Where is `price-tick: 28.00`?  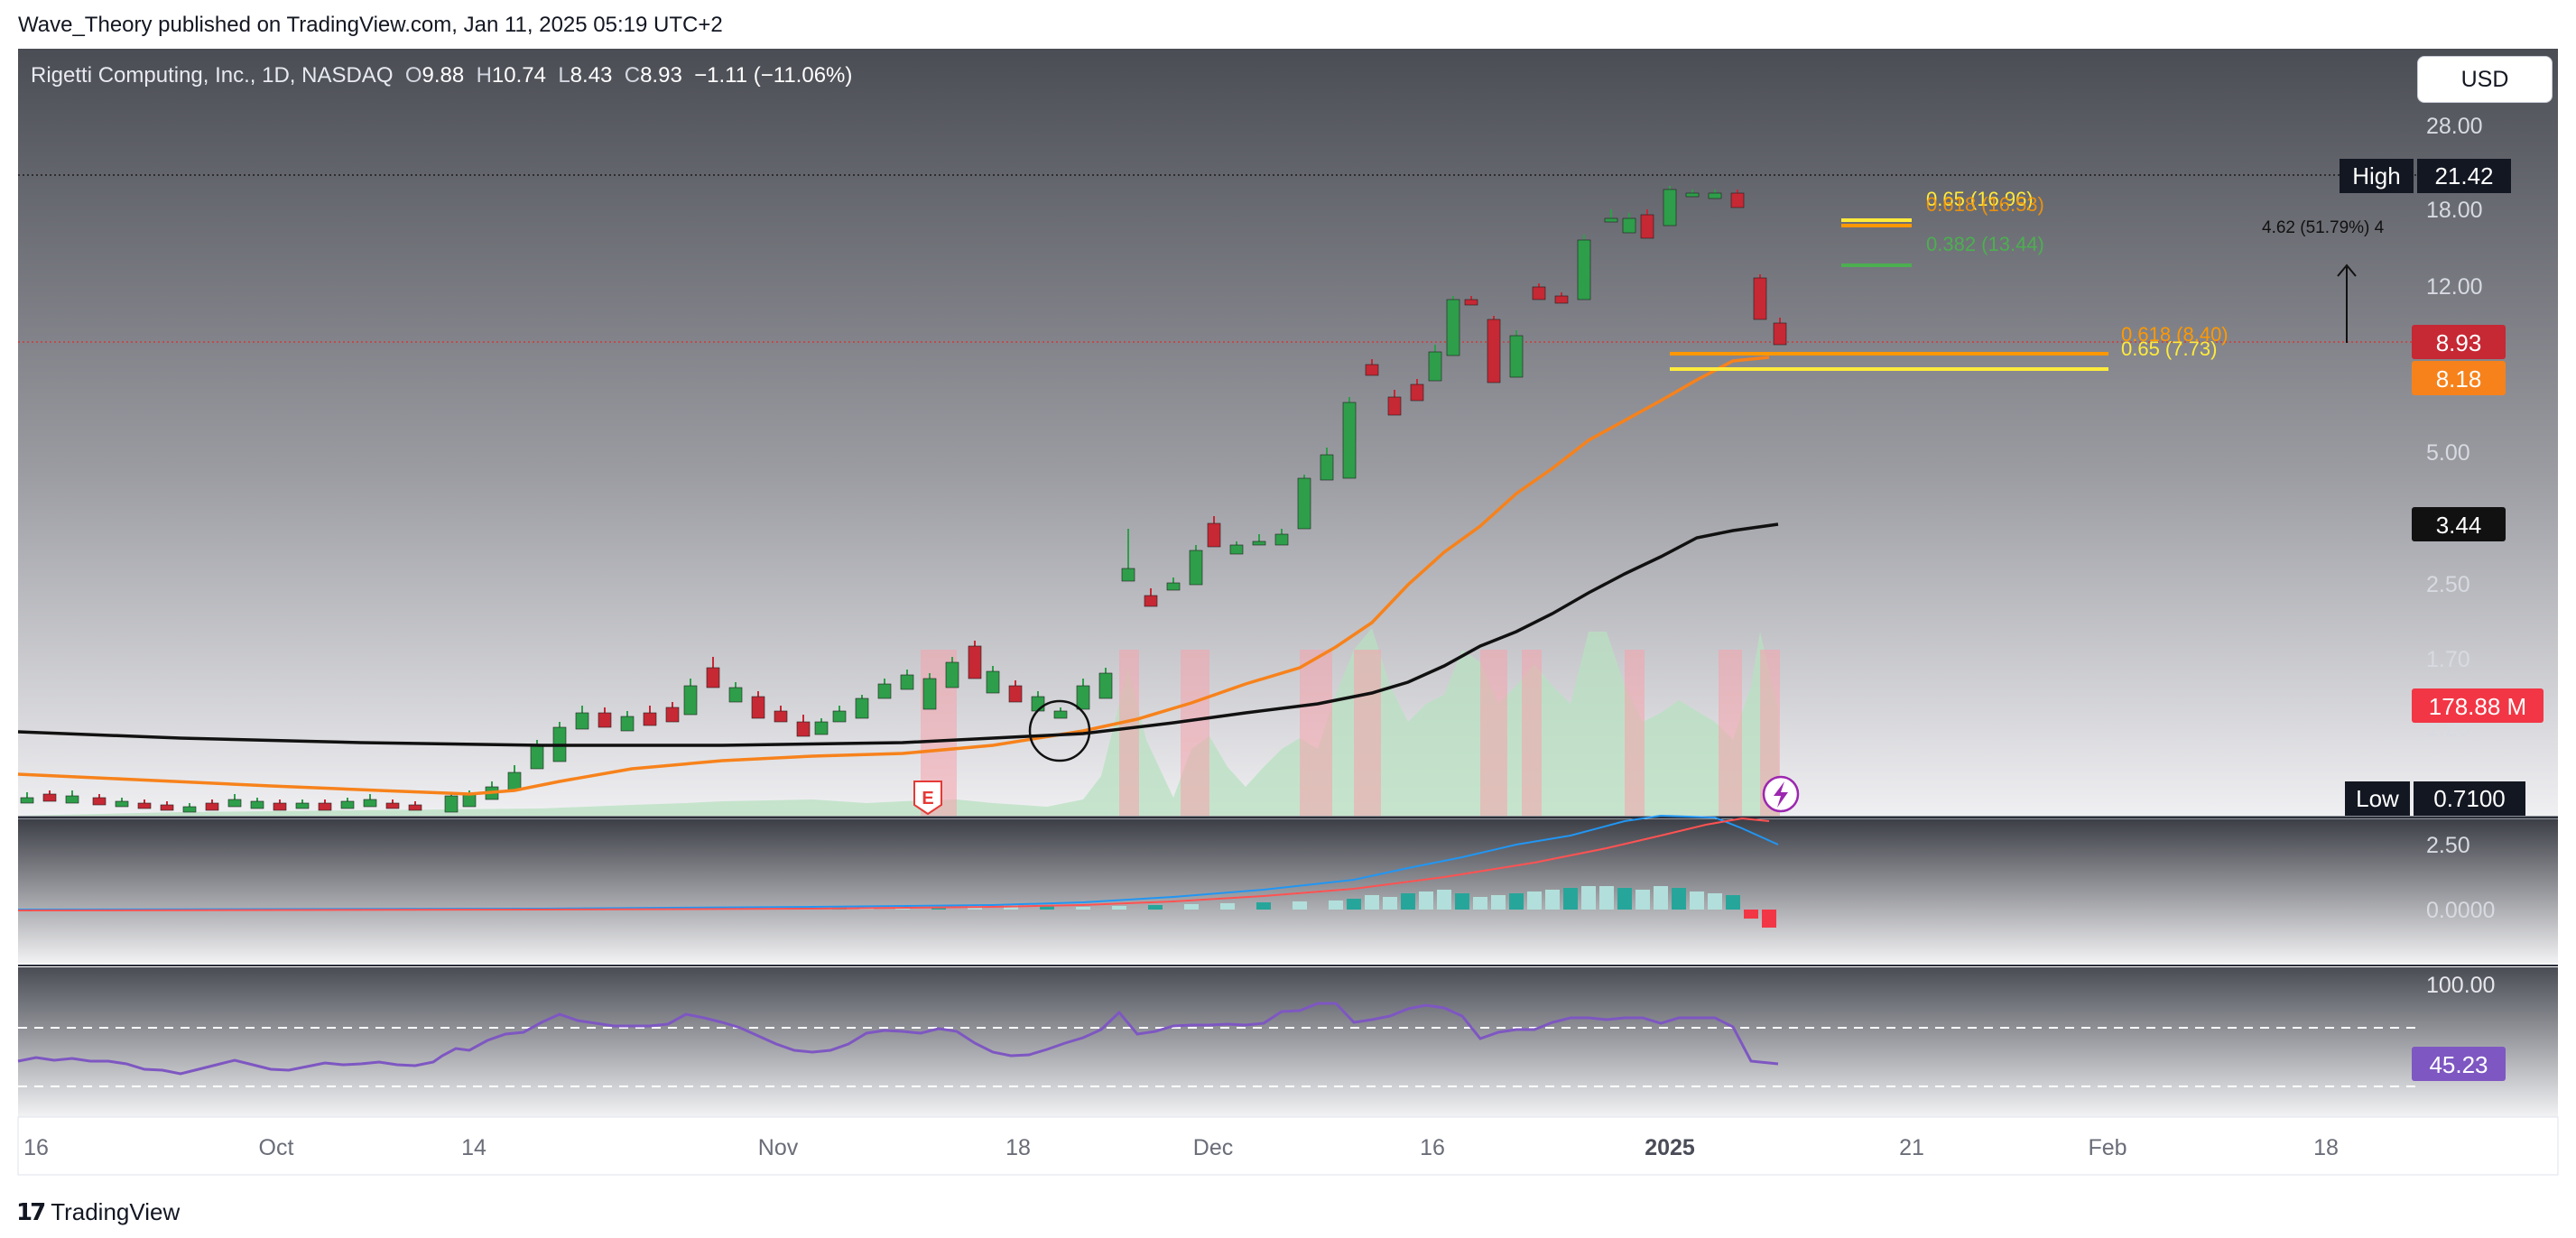
price-tick: 28.00 is located at coordinates (2455, 126).